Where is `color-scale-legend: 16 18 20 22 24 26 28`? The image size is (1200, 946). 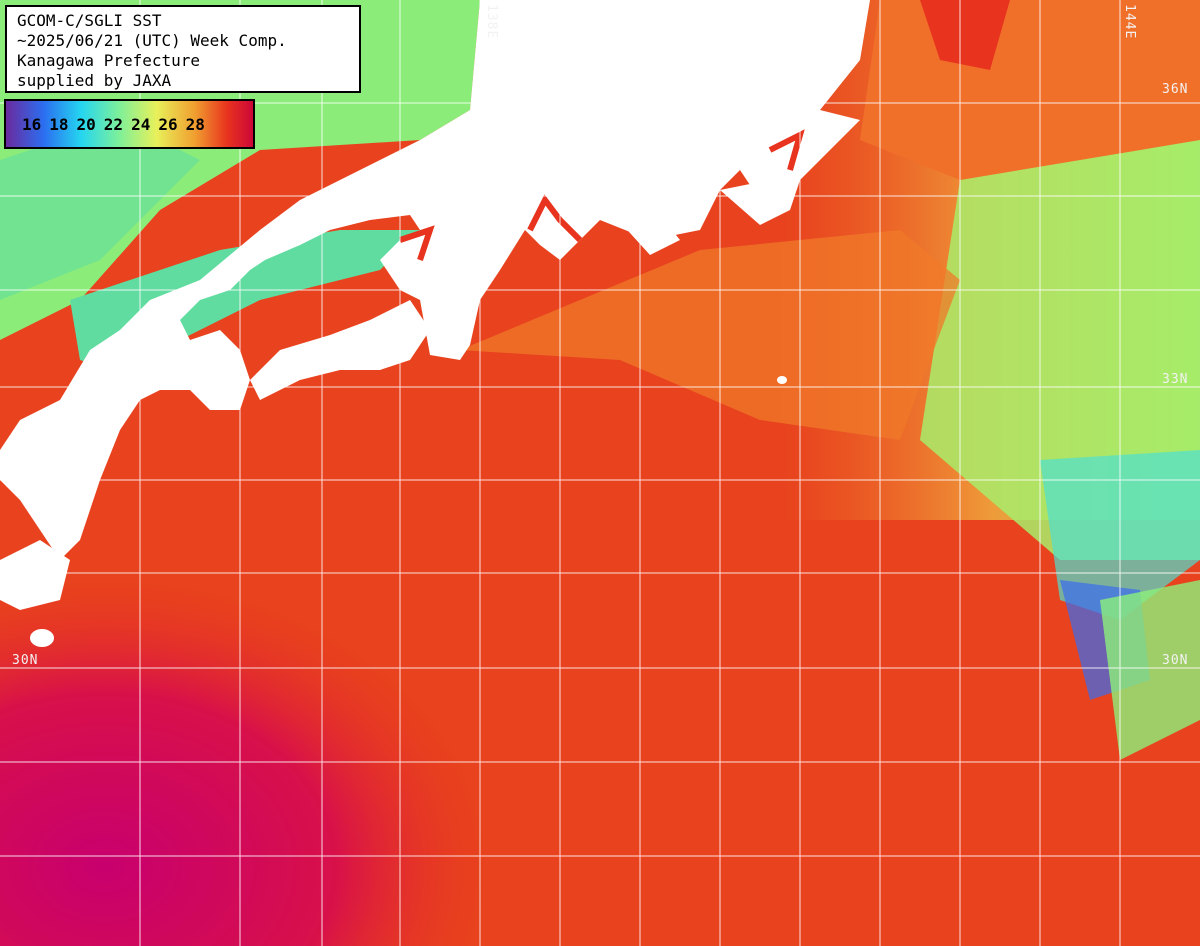 color-scale-legend: 16 18 20 22 24 26 28 is located at coordinates (129, 124).